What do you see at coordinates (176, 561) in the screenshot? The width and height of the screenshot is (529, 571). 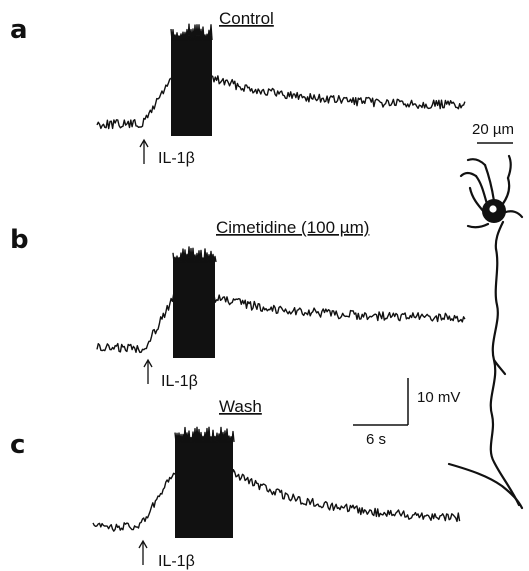 I see `stimulus-label-c: IL-1β` at bounding box center [176, 561].